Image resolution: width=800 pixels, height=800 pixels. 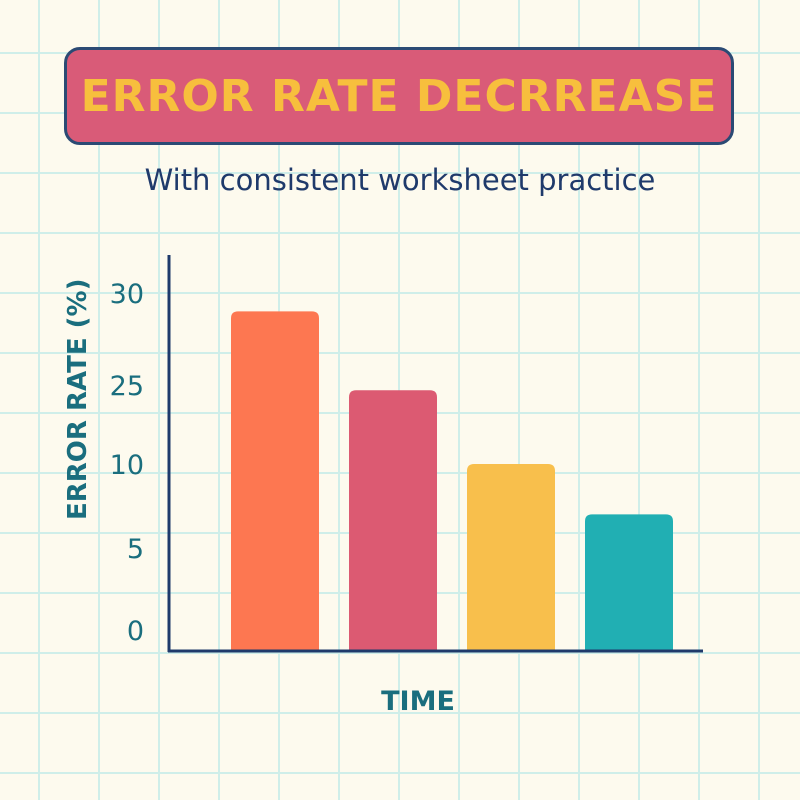 I want to click on y-tick-label: 25, so click(x=127, y=386).